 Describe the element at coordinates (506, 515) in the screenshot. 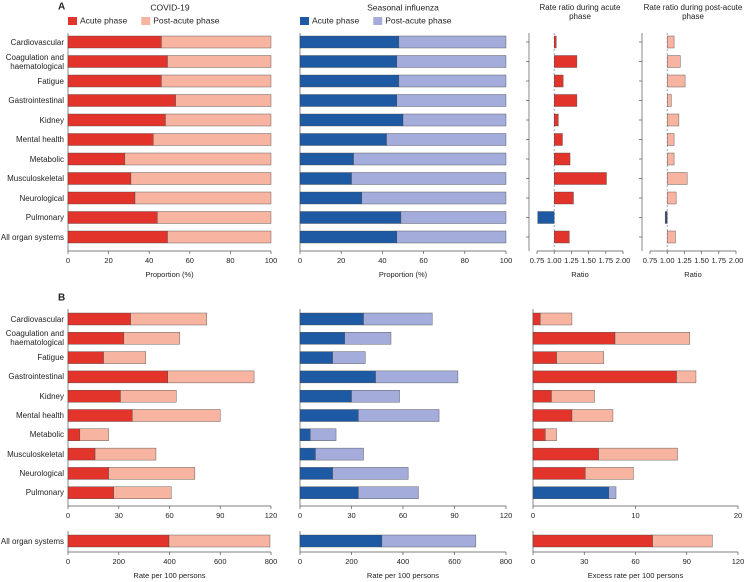

I see `x-tick-label: 120` at that location.